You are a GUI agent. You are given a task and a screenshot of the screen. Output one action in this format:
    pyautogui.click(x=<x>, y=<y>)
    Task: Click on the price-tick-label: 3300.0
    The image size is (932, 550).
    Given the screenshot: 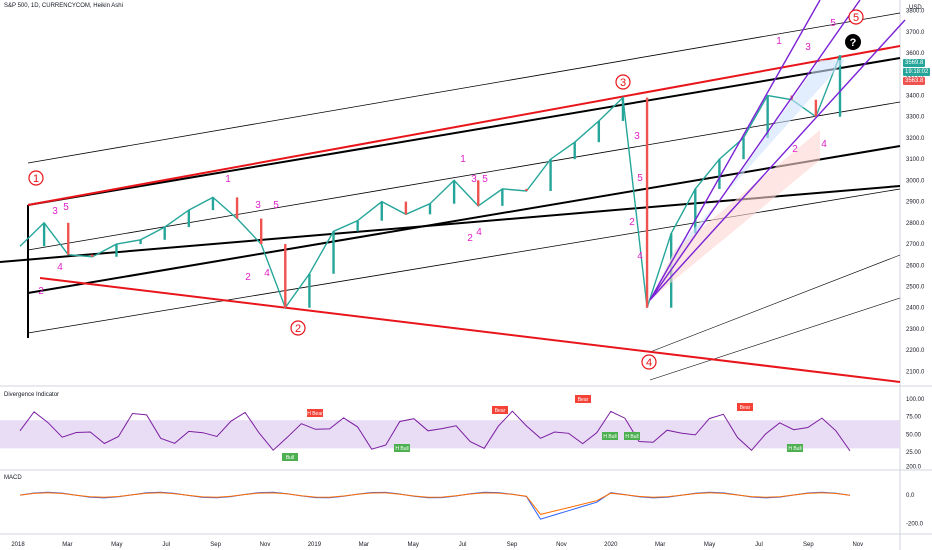 What is the action you would take?
    pyautogui.click(x=915, y=118)
    